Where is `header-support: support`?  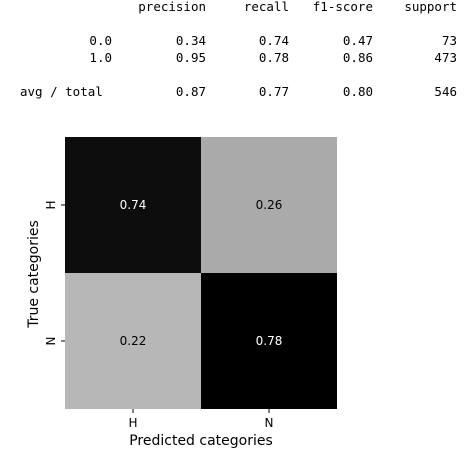 header-support: support is located at coordinates (430, 7).